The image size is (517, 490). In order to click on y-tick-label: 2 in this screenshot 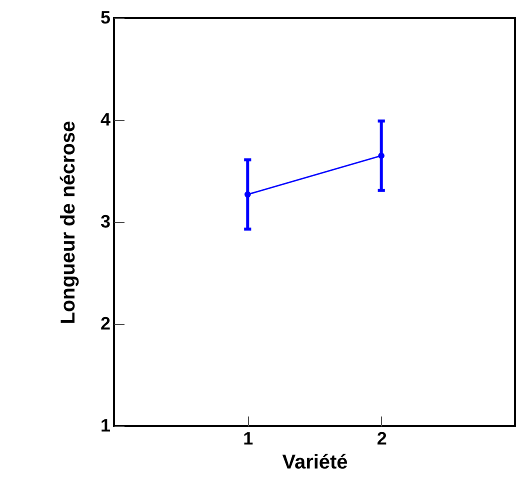, I will do `click(105, 324)`.